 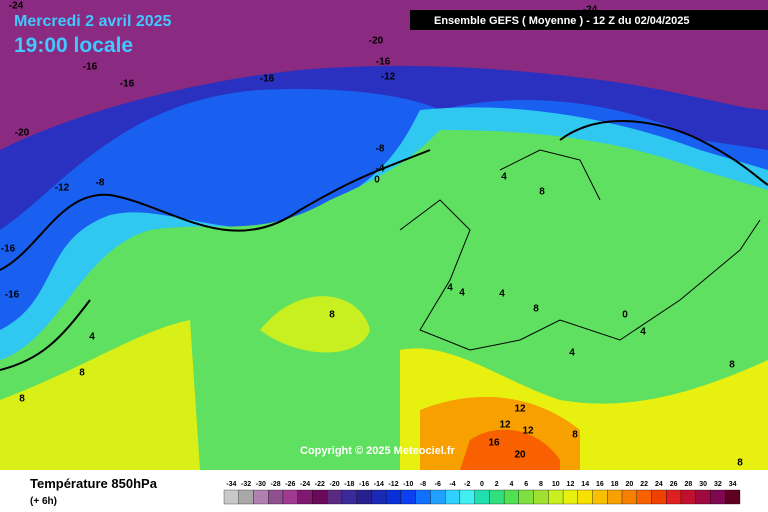 I want to click on legend-label: -22, so click(x=320, y=484).